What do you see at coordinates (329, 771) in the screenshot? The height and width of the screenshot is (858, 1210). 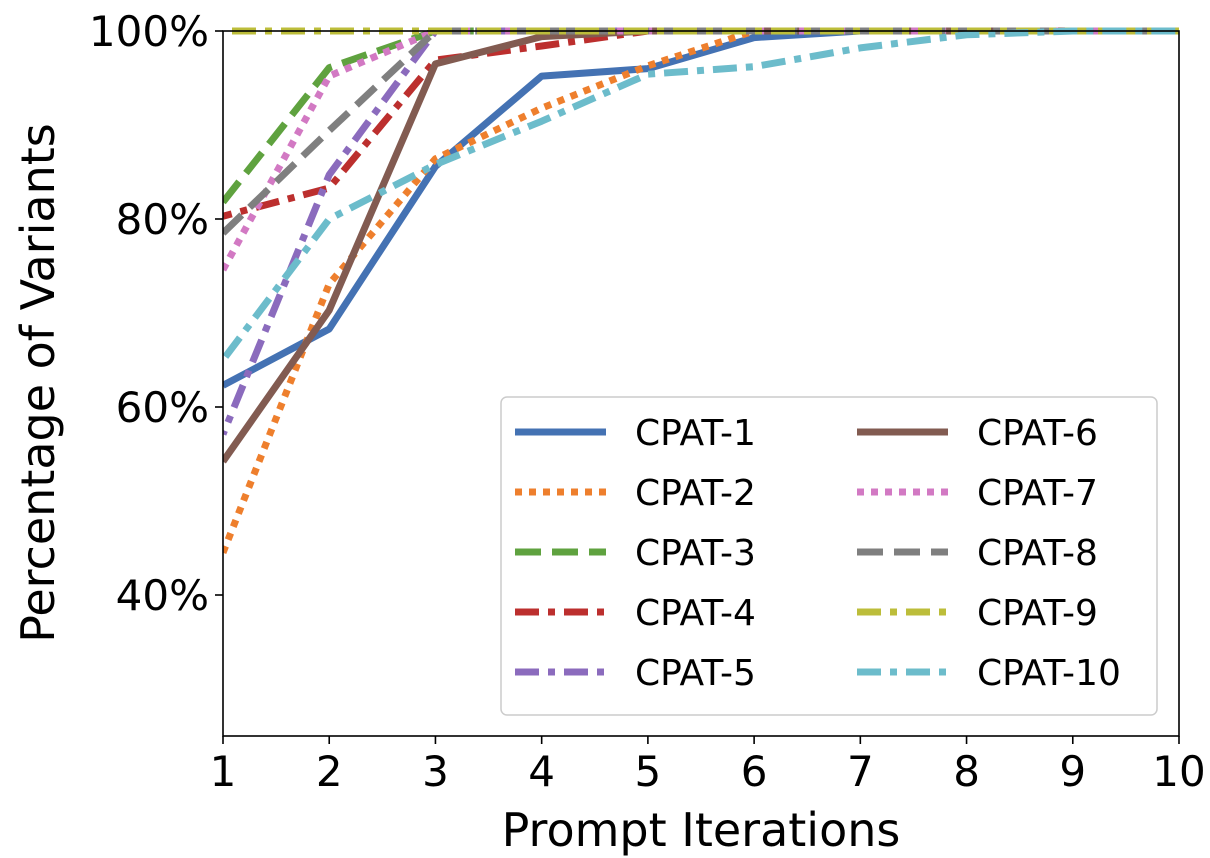 I see `x-tick-label: 2` at bounding box center [329, 771].